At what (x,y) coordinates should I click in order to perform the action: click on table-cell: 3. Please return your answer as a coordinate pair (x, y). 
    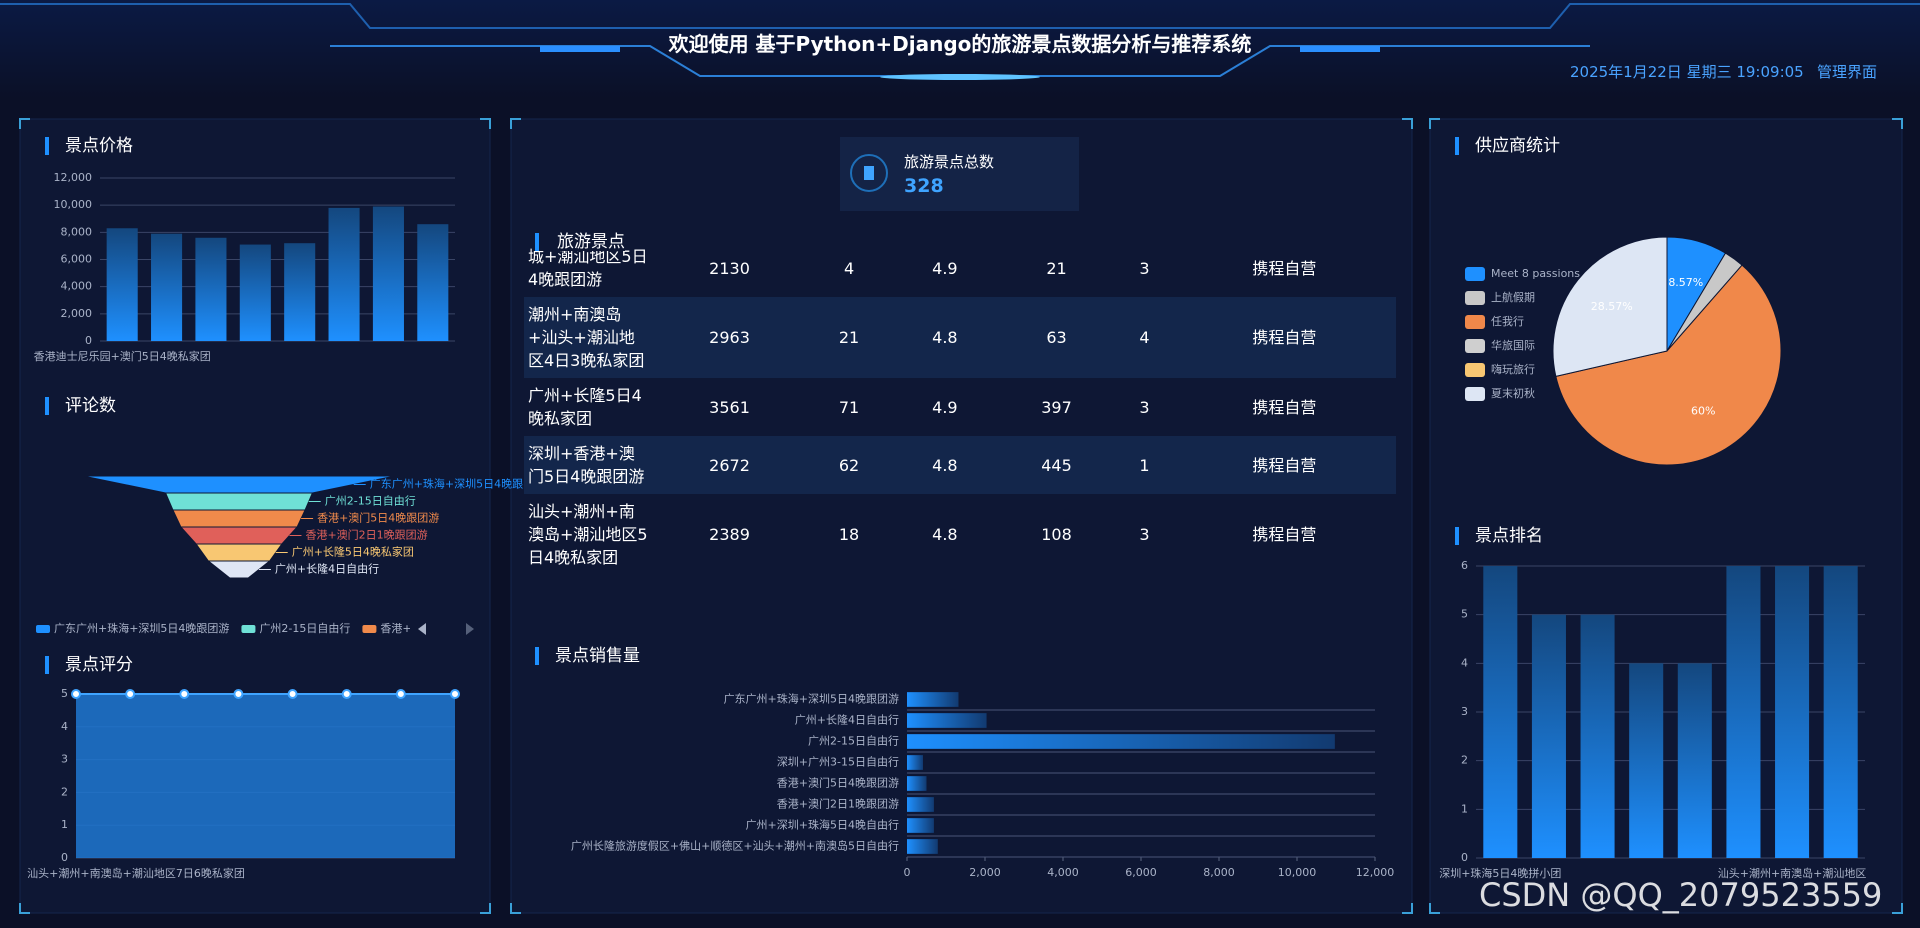
    Looking at the image, I should click on (1144, 534).